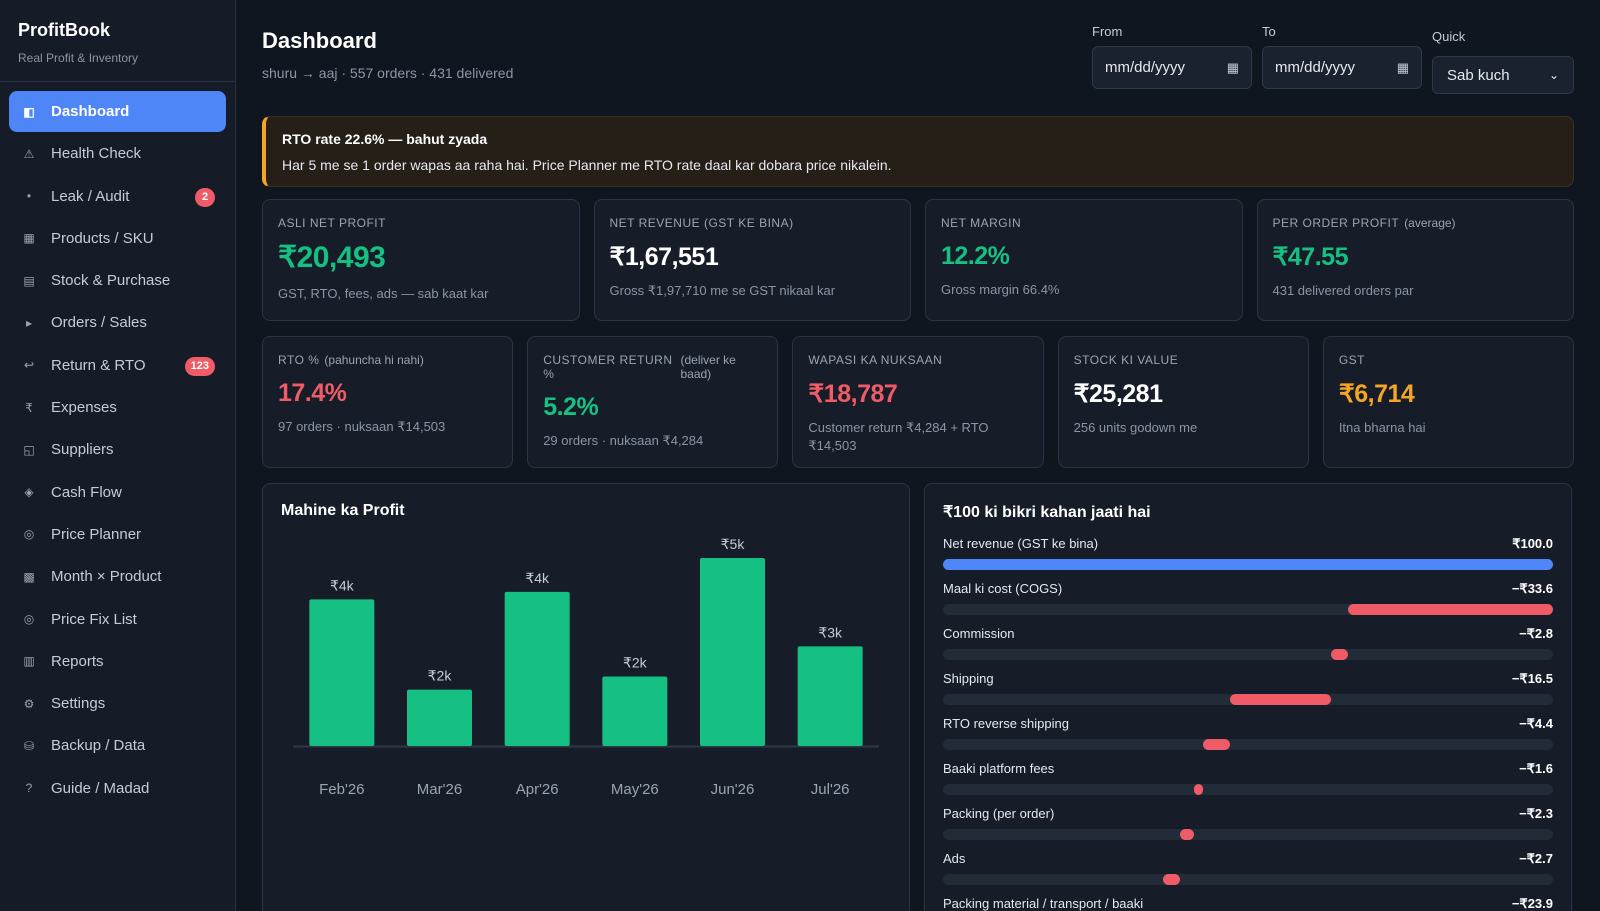 The width and height of the screenshot is (1600, 911). I want to click on count-badge: 123, so click(199, 366).